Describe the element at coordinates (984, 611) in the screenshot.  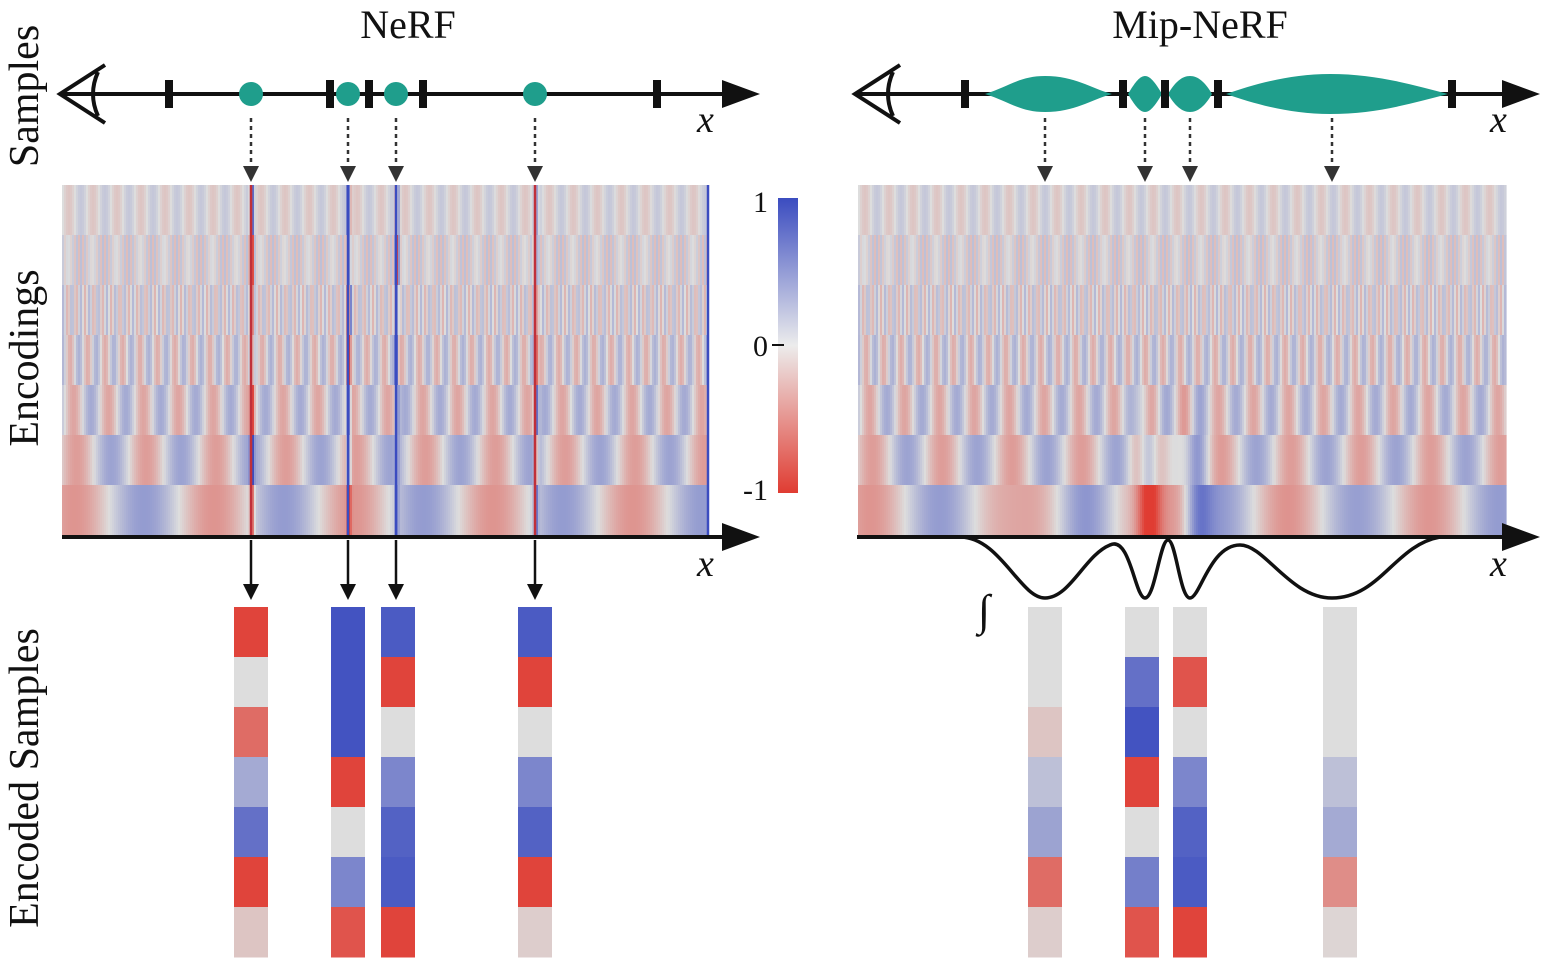
I see `integral-symbol: ∫` at that location.